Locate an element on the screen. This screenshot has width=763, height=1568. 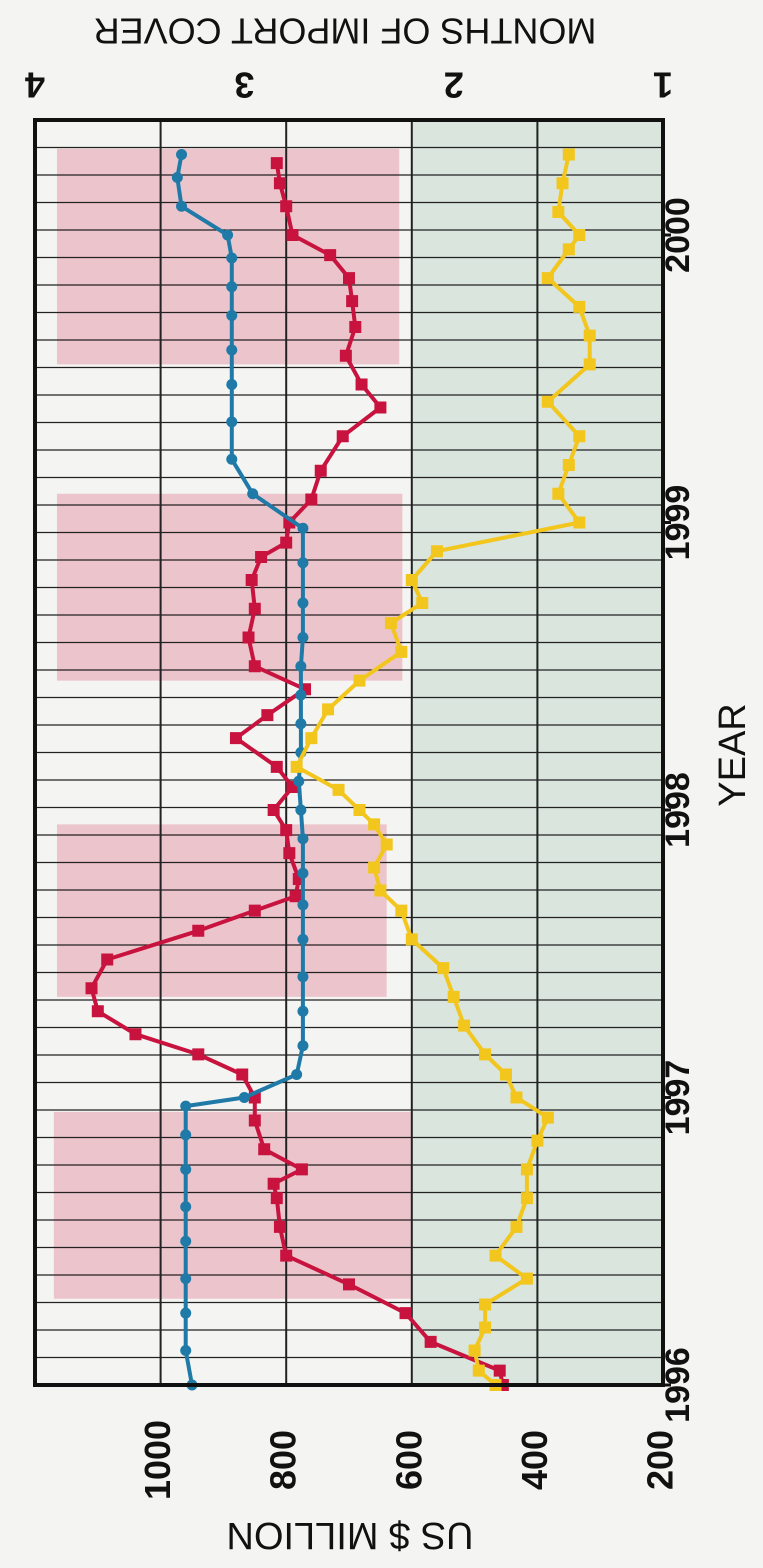
right-y-tick-label: 4 is located at coordinates (35, 84).